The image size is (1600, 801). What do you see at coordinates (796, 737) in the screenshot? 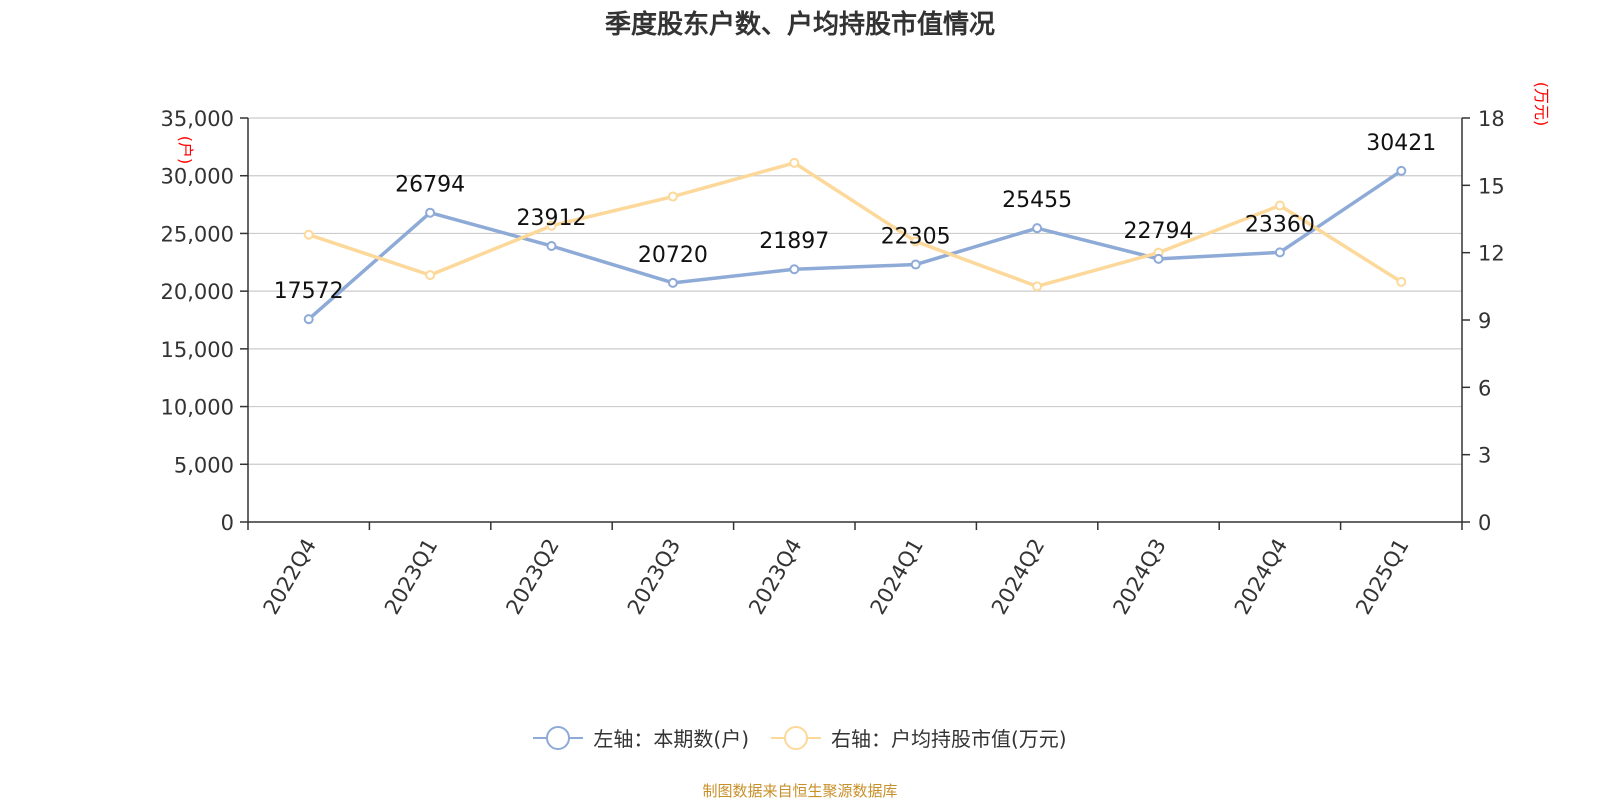
I see `legend-swatch-right` at bounding box center [796, 737].